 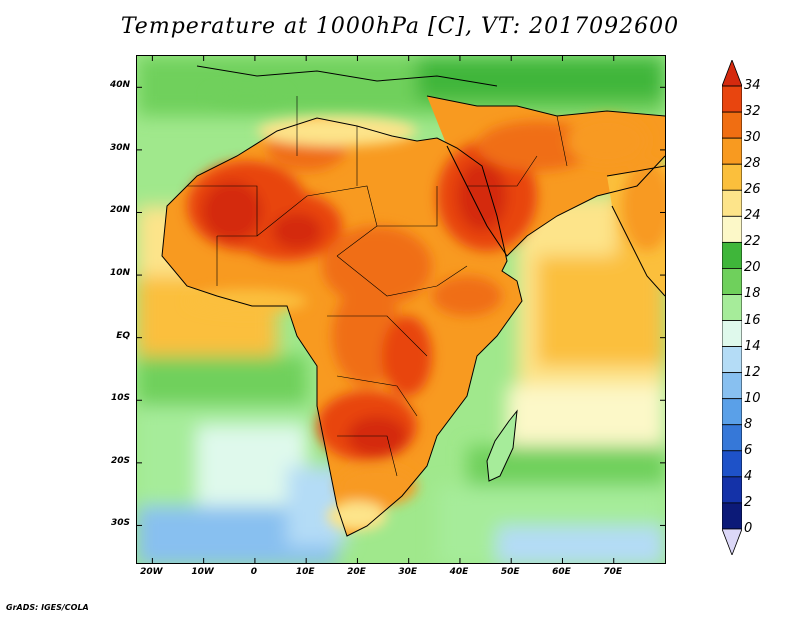 What do you see at coordinates (752, 86) in the screenshot?
I see `colorbar-level-label: 34` at bounding box center [752, 86].